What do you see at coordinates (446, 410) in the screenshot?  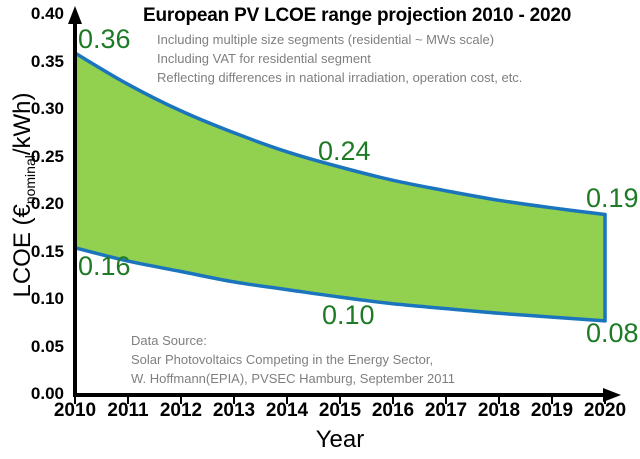 I see `x-tick-label: 2017` at bounding box center [446, 410].